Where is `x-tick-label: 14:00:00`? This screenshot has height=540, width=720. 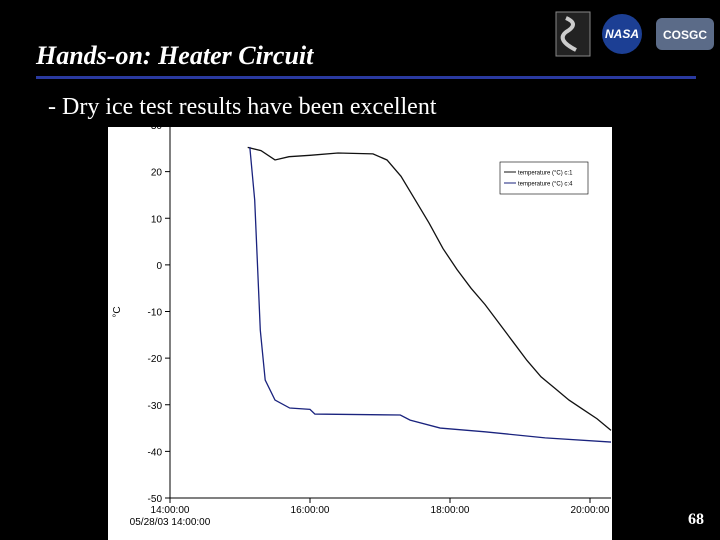 x-tick-label: 14:00:00 is located at coordinates (170, 510).